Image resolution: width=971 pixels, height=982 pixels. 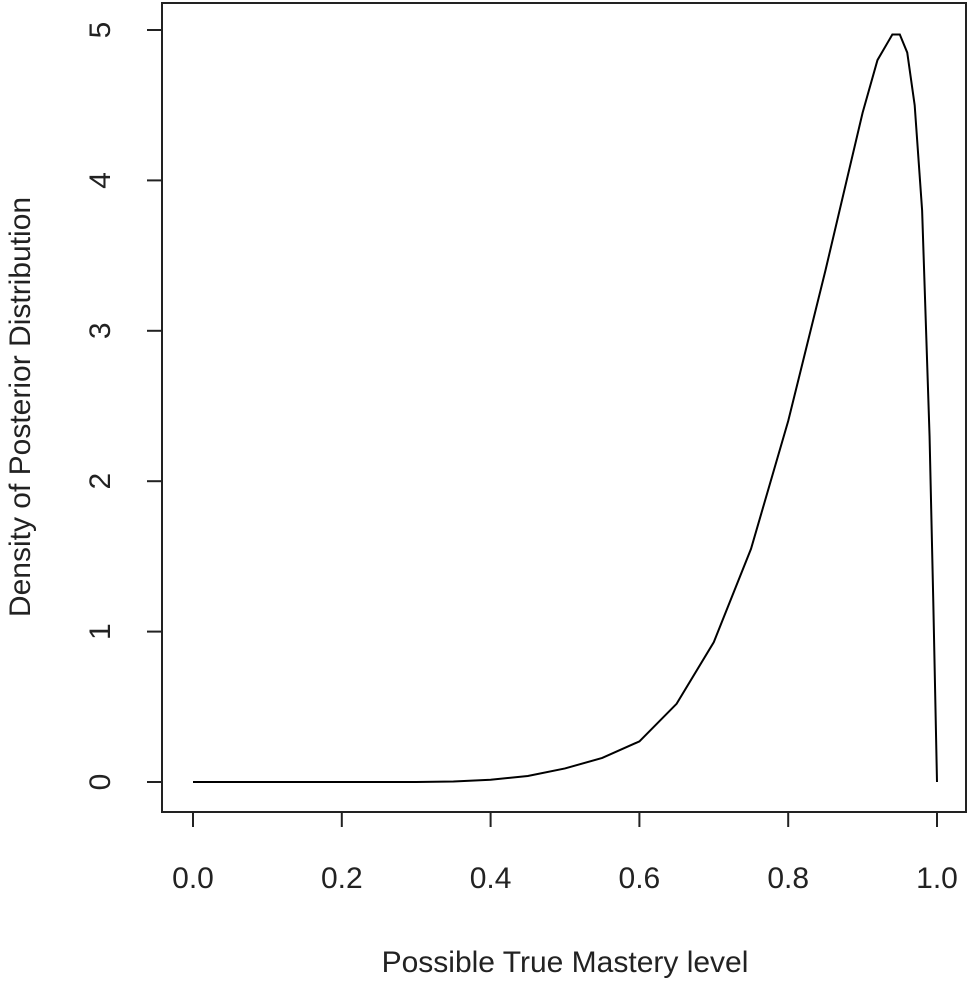 I want to click on x-tick-label: 0.0, so click(x=193, y=878).